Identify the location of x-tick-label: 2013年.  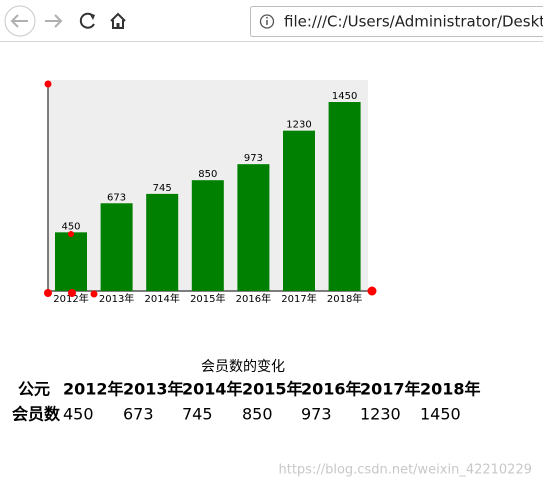
(116, 298).